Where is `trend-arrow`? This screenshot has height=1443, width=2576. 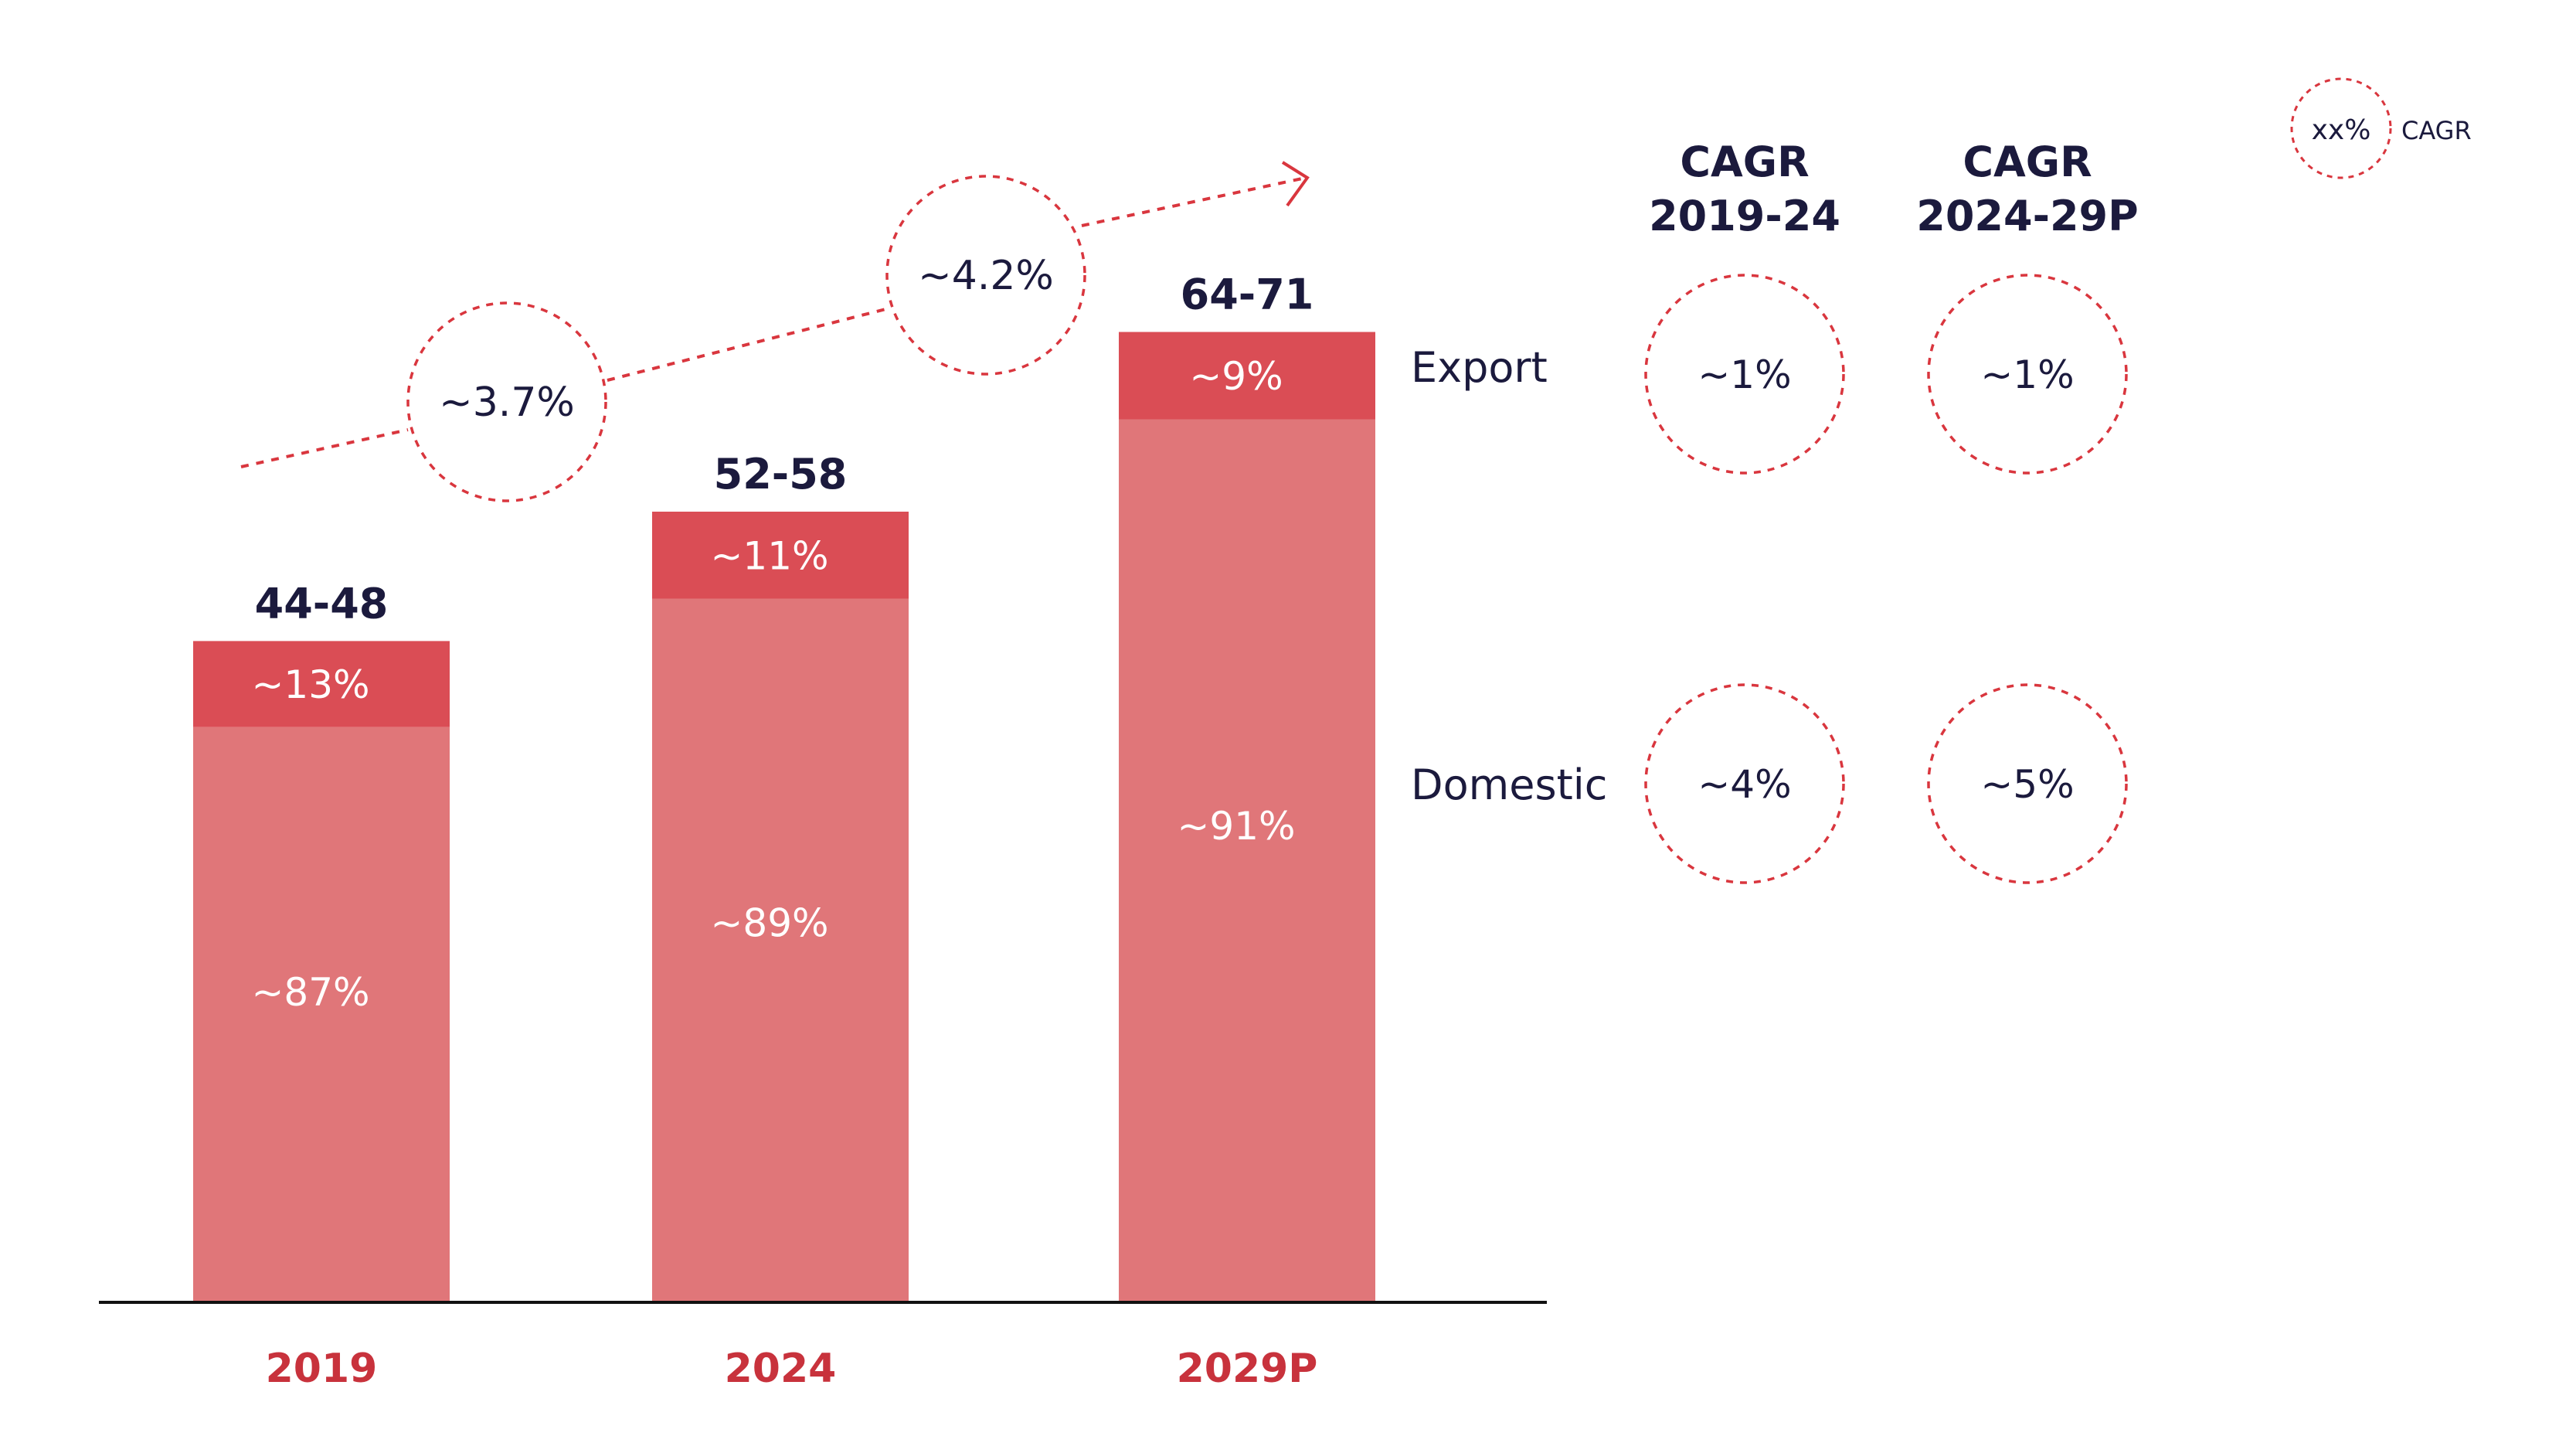 trend-arrow is located at coordinates (773, 322).